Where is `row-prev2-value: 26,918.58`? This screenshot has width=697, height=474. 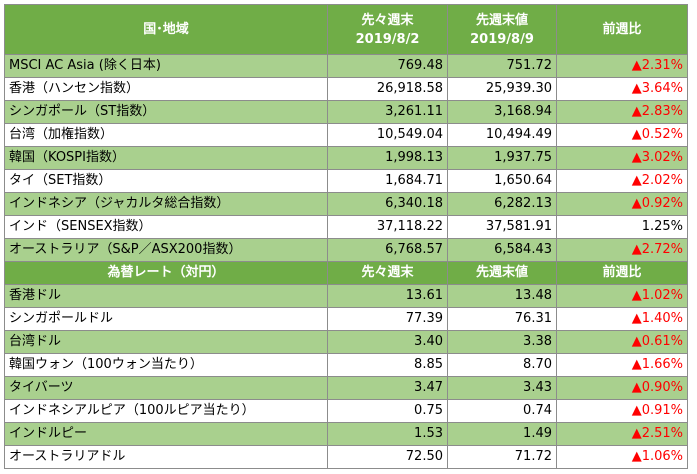
row-prev2-value: 26,918.58 is located at coordinates (387, 89).